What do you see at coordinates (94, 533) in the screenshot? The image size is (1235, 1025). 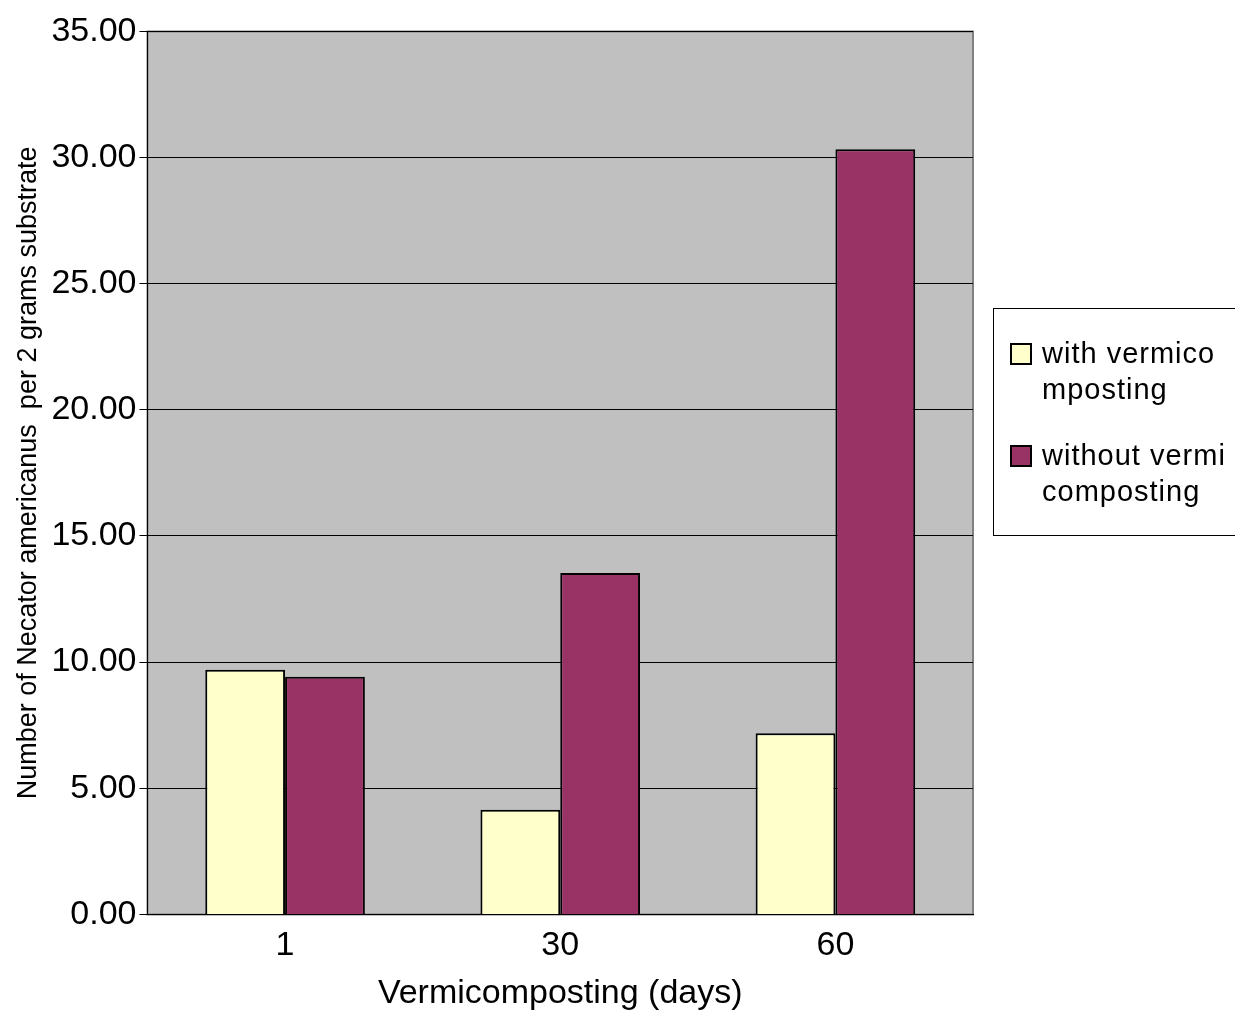 I see `y-tick-label: 15.00` at bounding box center [94, 533].